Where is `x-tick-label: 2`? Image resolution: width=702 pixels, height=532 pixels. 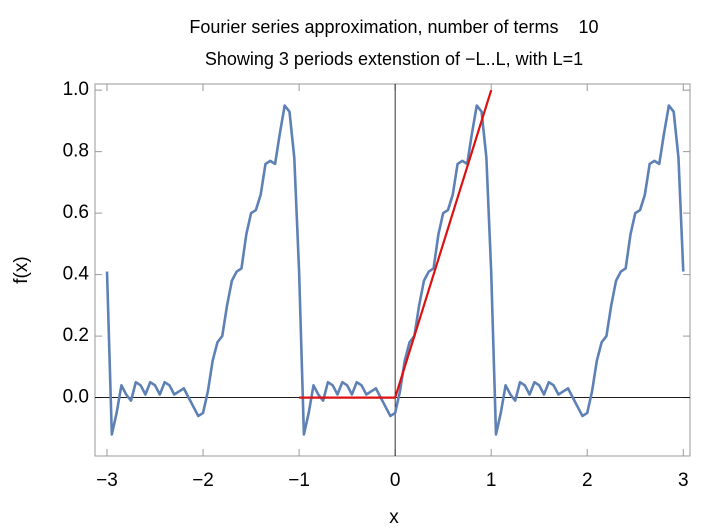
x-tick-label: 2 is located at coordinates (587, 480).